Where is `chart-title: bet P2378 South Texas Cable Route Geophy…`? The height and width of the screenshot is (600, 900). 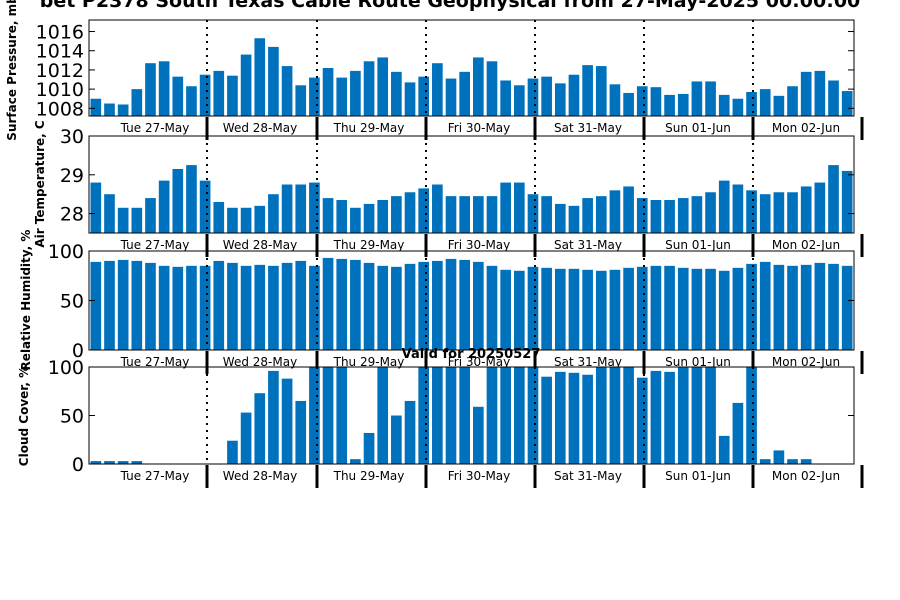 chart-title: bet P2378 South Texas Cable Route Geophy… is located at coordinates (450, 6).